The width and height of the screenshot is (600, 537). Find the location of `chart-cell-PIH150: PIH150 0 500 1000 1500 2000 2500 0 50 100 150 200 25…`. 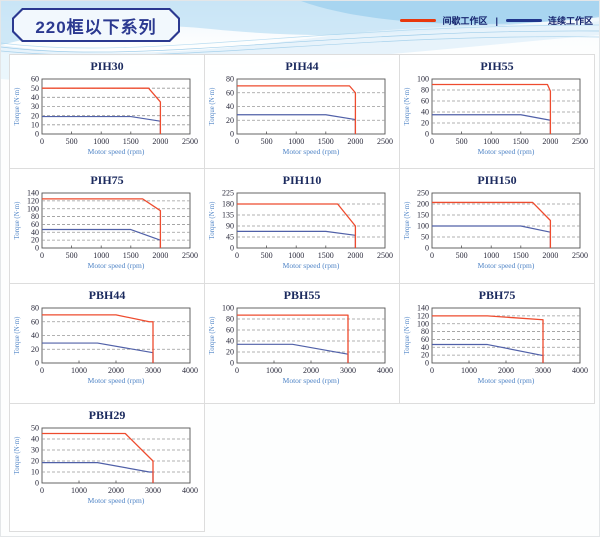

chart-cell-PIH150: PIH150 0 500 1000 1500 2000 2500 0 50 100 150 200 25… is located at coordinates (497, 226).